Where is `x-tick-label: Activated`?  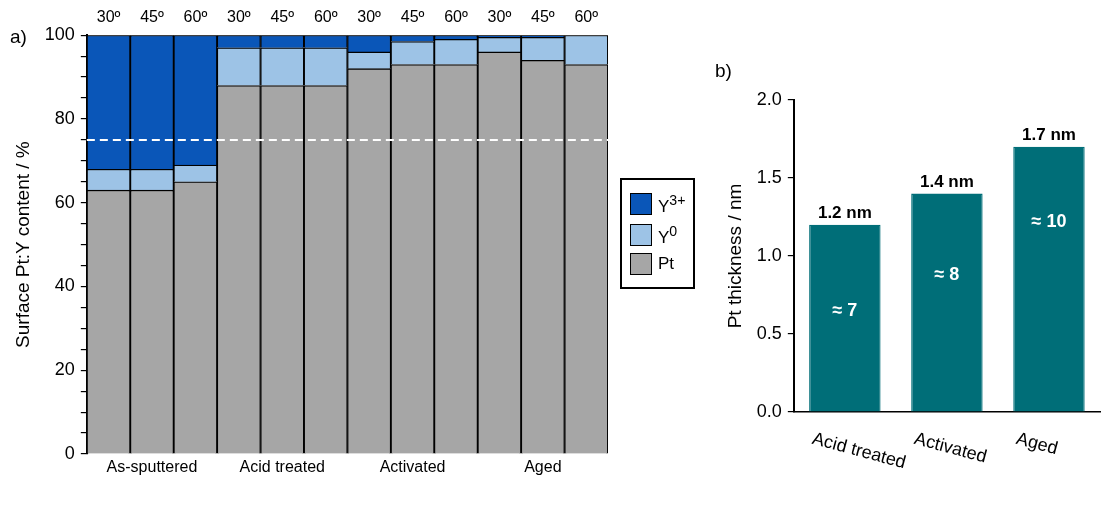 x-tick-label: Activated is located at coordinates (950, 447).